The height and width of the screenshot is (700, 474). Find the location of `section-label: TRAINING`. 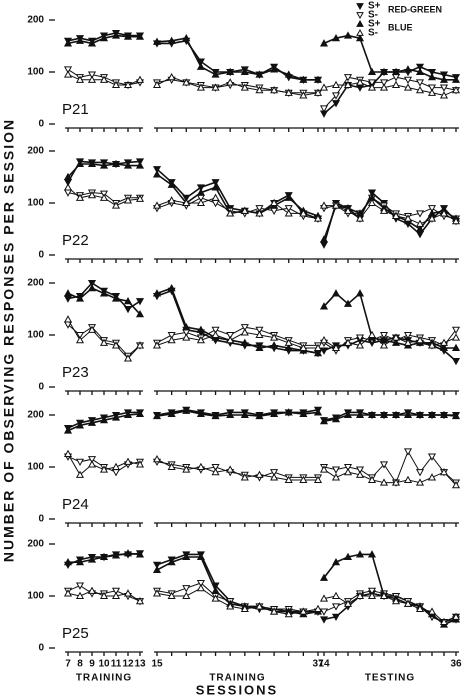

section-label: TRAINING is located at coordinates (104, 678).